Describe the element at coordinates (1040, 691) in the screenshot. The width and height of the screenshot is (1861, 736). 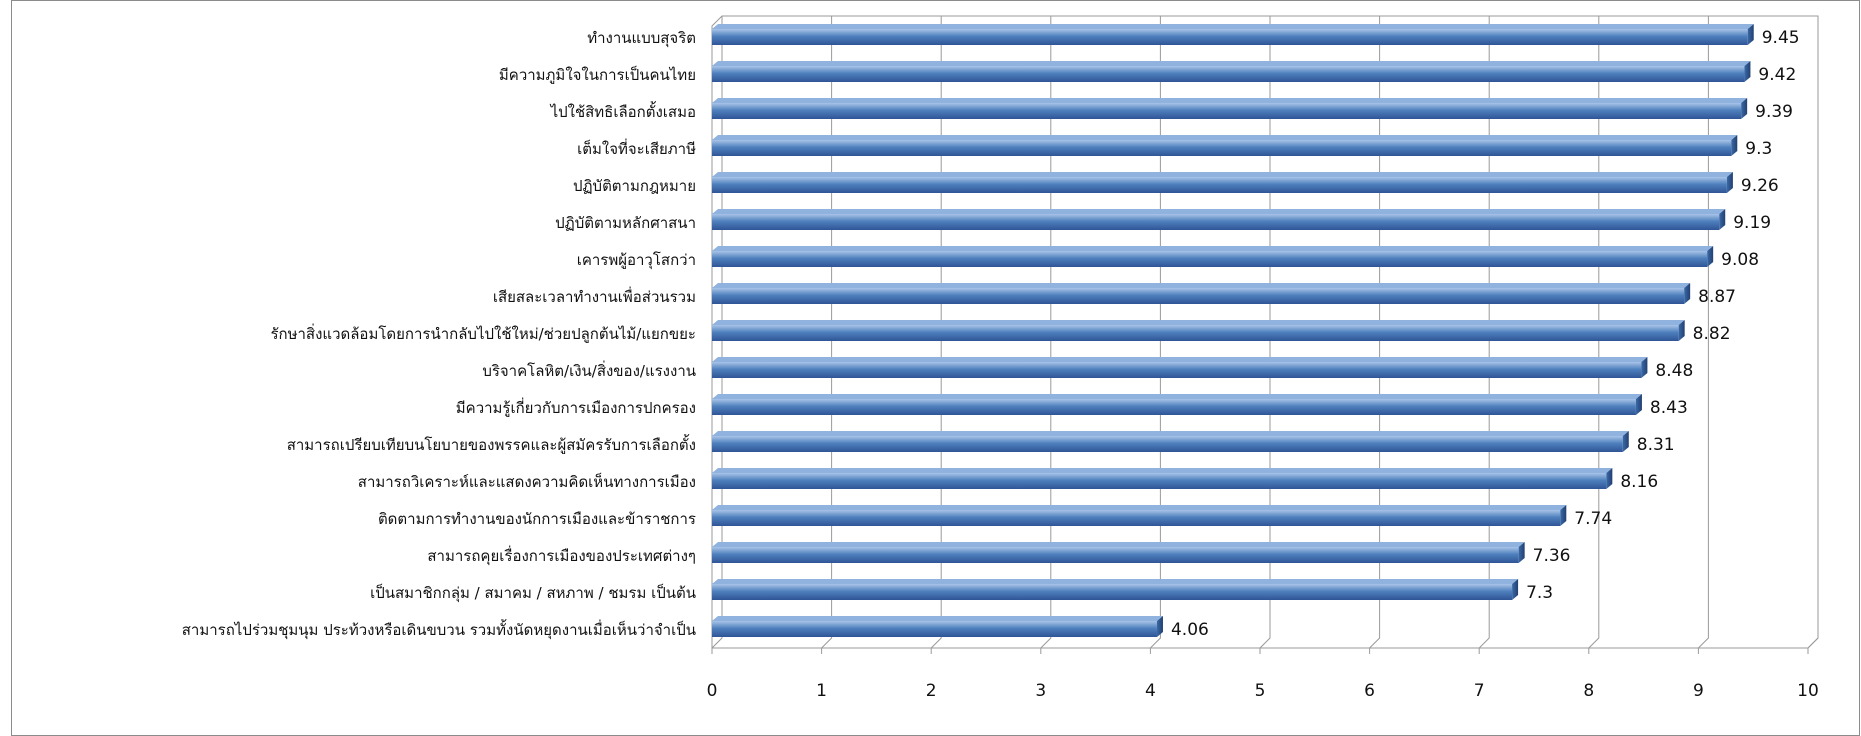
I see `x-tick-label: 3` at that location.